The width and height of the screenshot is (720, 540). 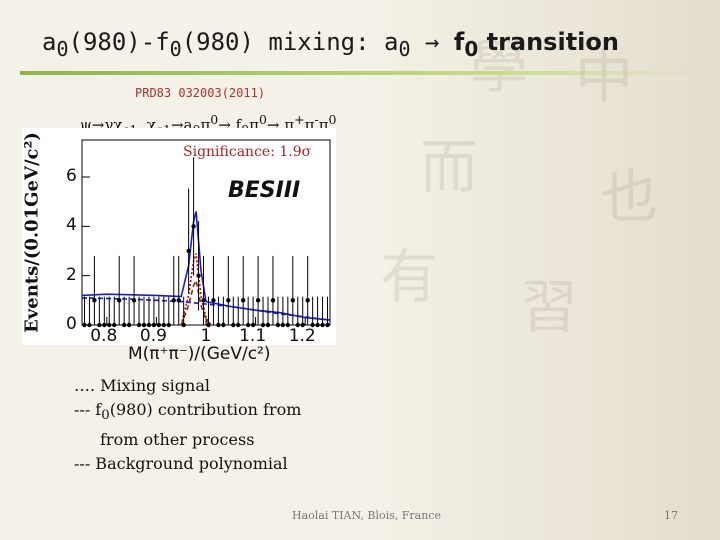 I want to click on calligraphy-decoration: 也, so click(x=629, y=197).